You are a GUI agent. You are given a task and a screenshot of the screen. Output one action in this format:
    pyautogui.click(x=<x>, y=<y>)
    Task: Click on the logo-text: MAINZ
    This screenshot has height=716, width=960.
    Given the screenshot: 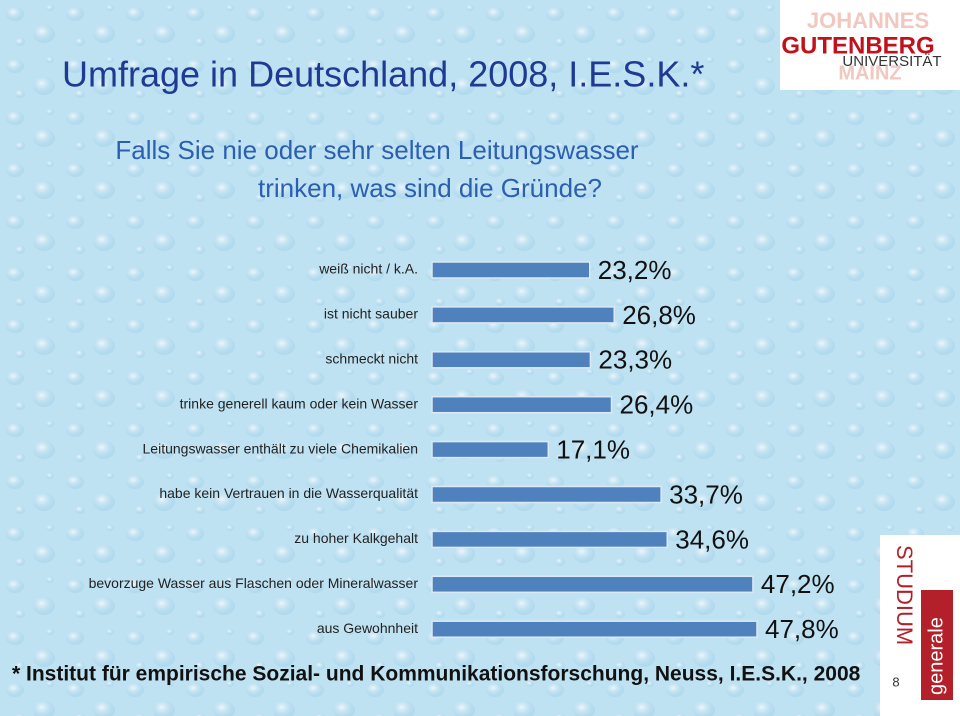 What is the action you would take?
    pyautogui.click(x=869, y=73)
    